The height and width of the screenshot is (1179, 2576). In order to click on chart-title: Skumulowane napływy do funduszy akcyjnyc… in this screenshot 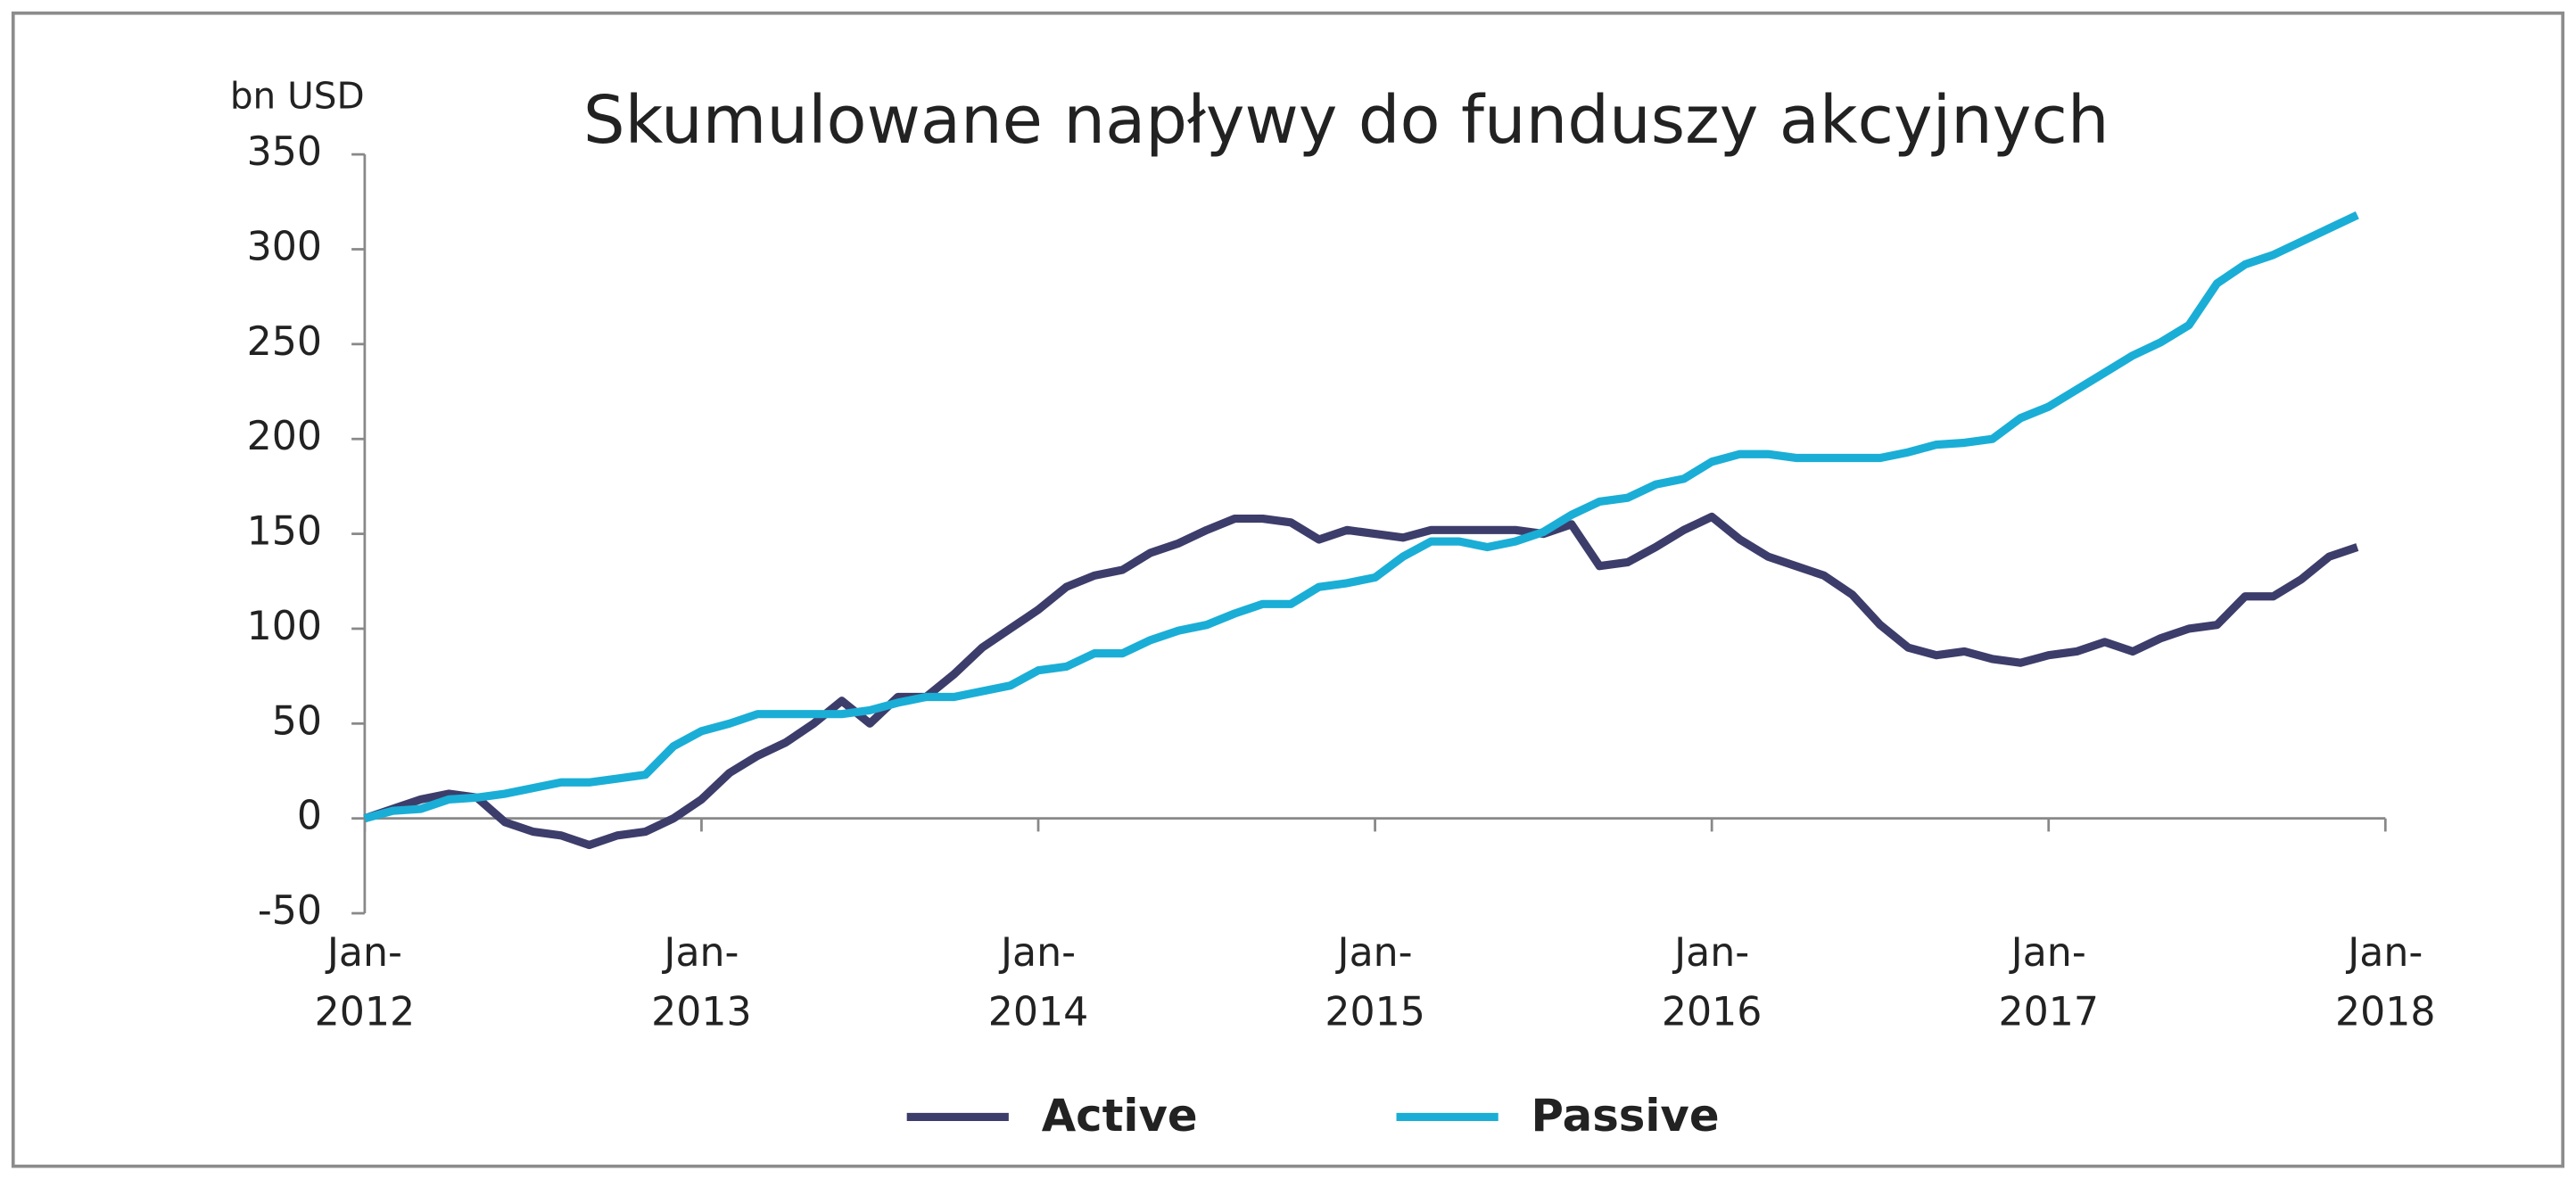, I will do `click(1346, 121)`.